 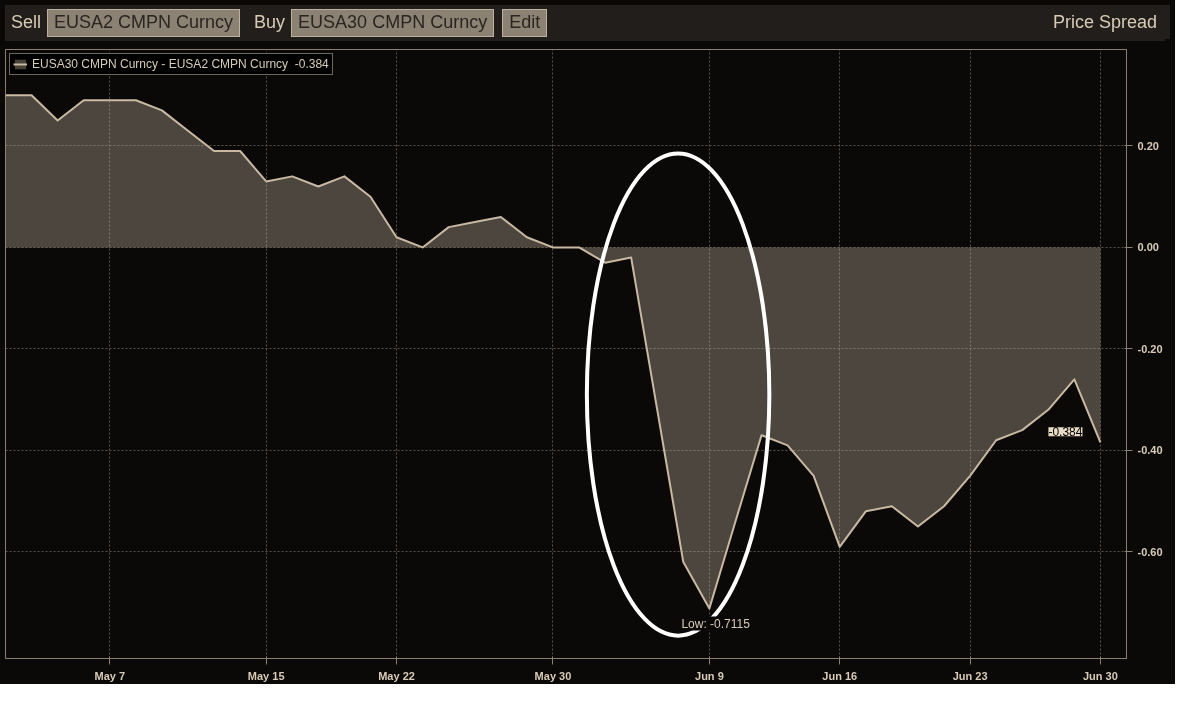 I want to click on y-tick-label: -0.40, so click(x=1150, y=450).